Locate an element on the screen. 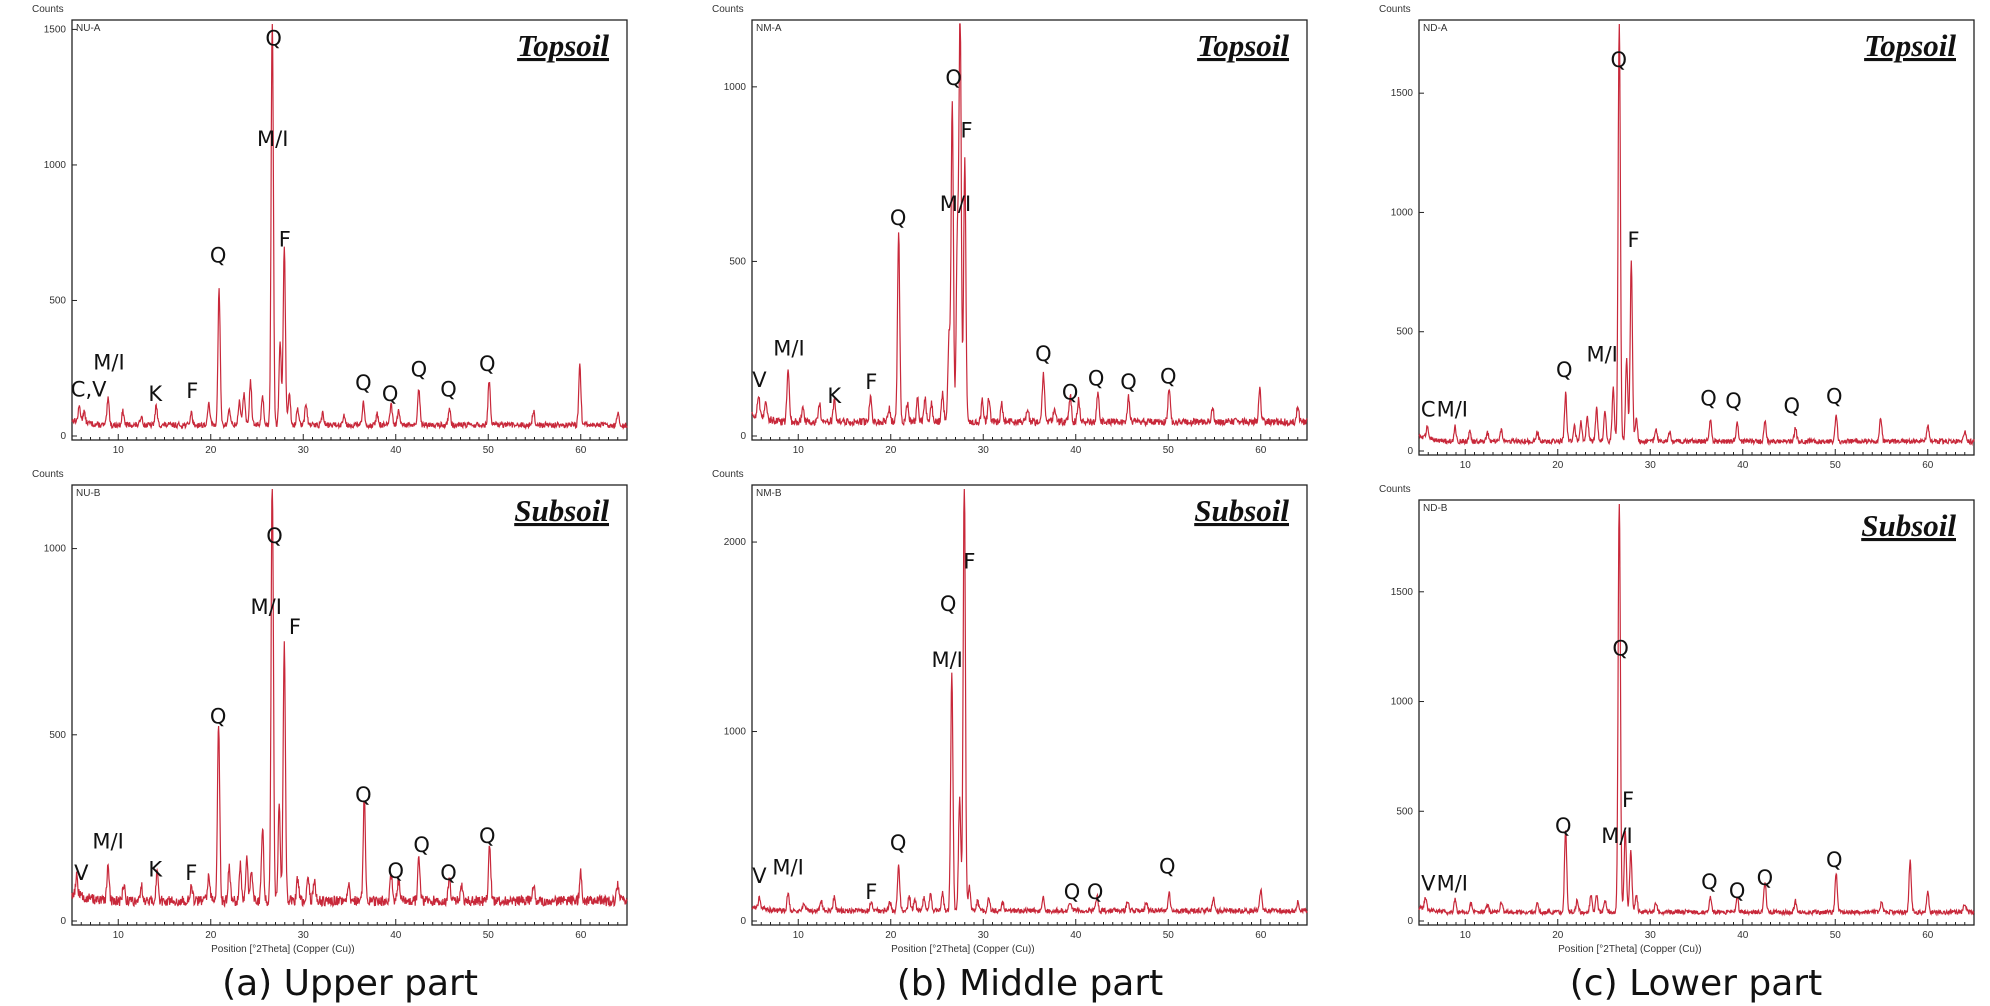  panel-id: NM-A is located at coordinates (769, 28).